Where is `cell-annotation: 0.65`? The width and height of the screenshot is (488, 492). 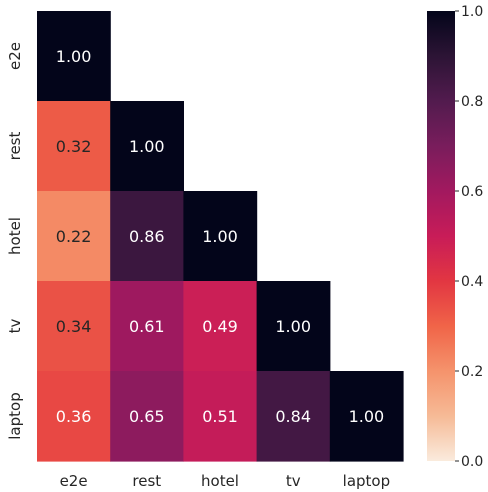 cell-annotation: 0.65 is located at coordinates (147, 416).